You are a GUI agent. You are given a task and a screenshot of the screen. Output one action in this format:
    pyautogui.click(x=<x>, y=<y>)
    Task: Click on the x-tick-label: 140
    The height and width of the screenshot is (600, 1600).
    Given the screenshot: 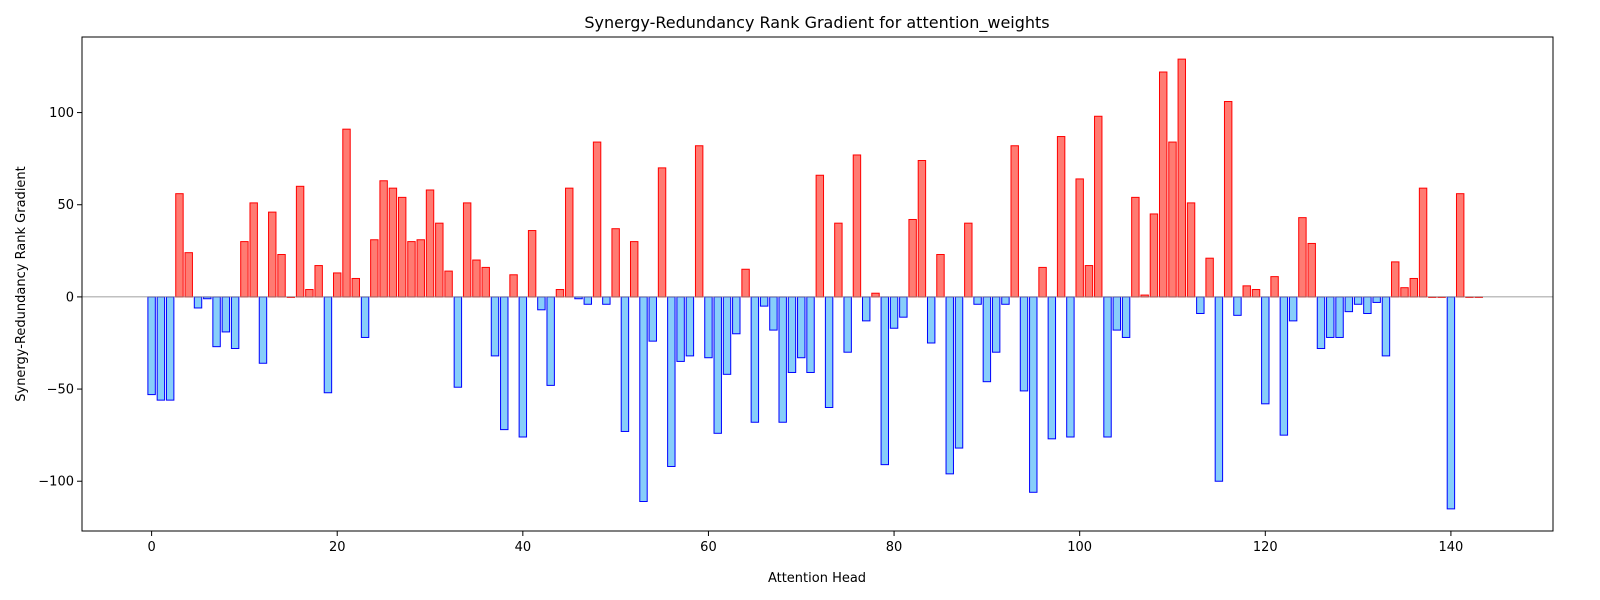 What is the action you would take?
    pyautogui.click(x=1450, y=547)
    